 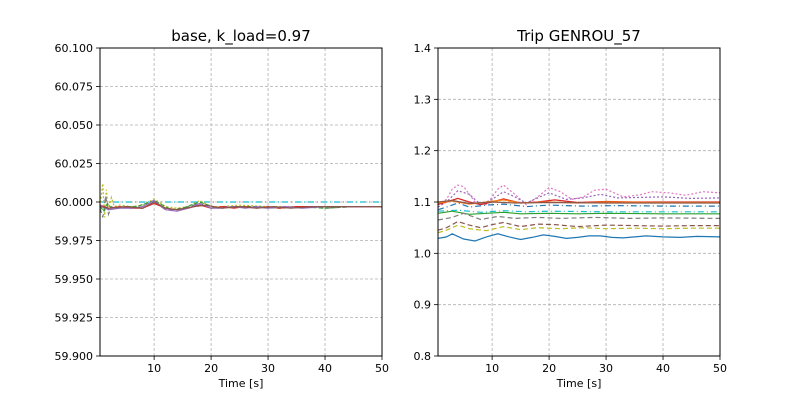 I want to click on y-tick-label: 60.075, so click(x=74, y=87).